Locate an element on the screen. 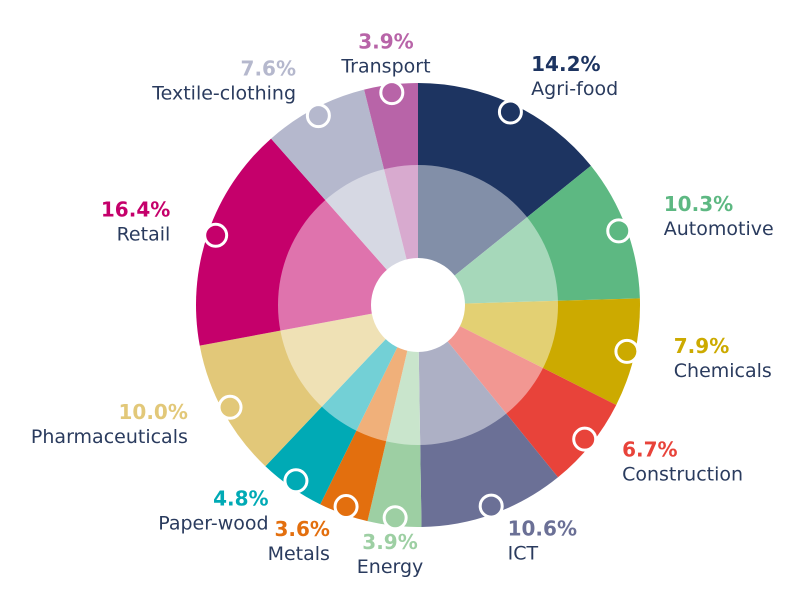 The height and width of the screenshot is (609, 795). value-label: 4.8% is located at coordinates (240, 498).